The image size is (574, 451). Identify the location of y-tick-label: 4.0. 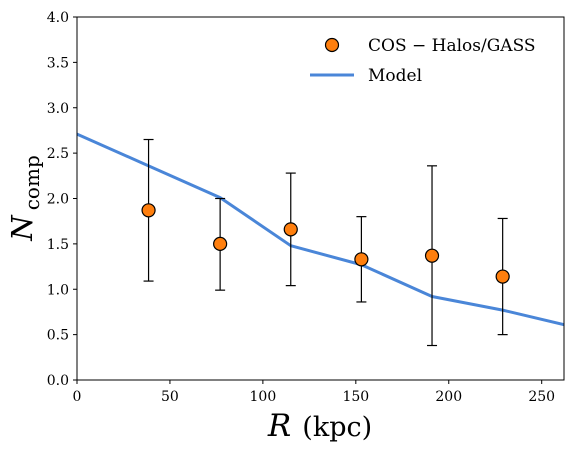
(58, 18).